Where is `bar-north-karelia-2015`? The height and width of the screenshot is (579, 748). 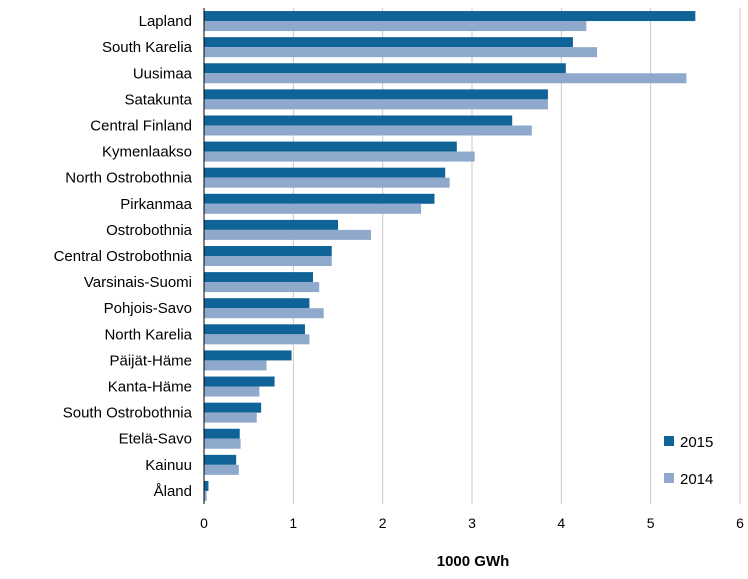 bar-north-karelia-2015 is located at coordinates (254, 329).